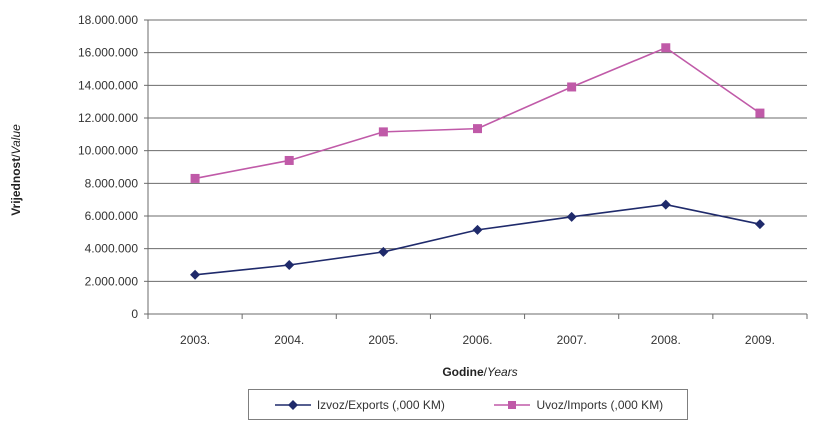 Image resolution: width=815 pixels, height=444 pixels. What do you see at coordinates (112, 216) in the screenshot?
I see `y-tick-label: 6.000.000` at bounding box center [112, 216].